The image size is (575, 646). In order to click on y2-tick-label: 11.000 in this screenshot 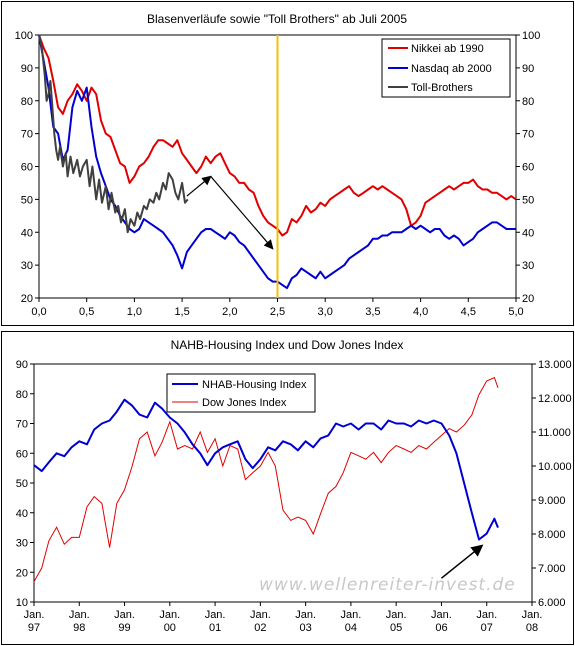, I will do `click(554, 433)`.